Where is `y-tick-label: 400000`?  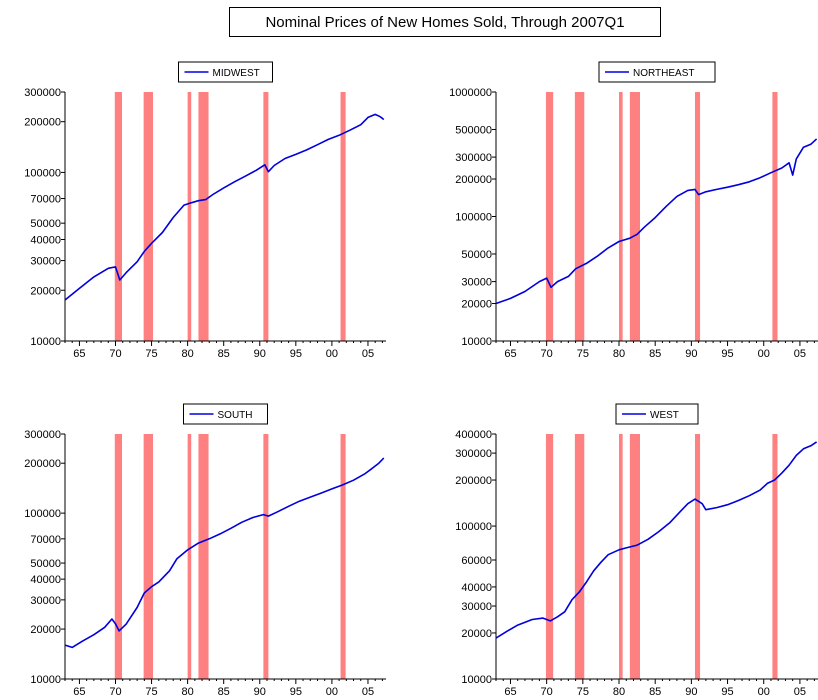 y-tick-label: 400000 is located at coordinates (473, 435).